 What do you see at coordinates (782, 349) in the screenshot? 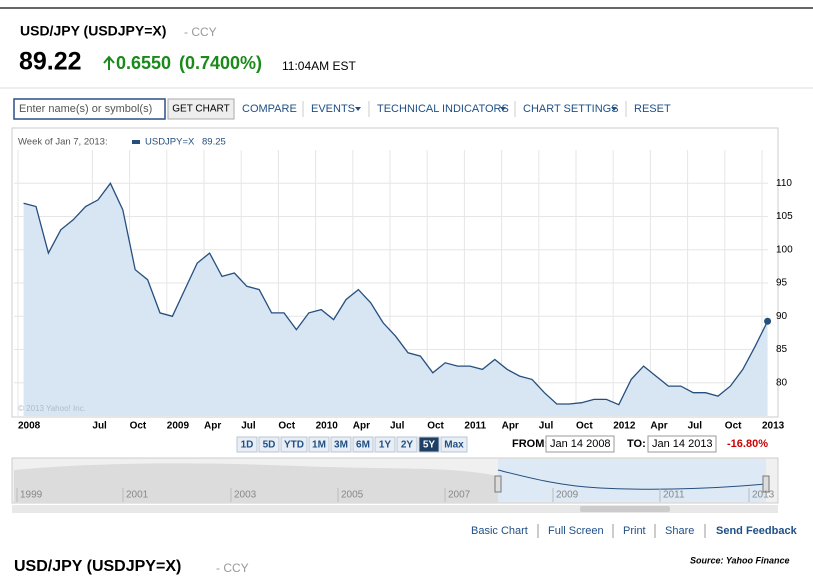
I see `y-tick-label: 85` at bounding box center [782, 349].